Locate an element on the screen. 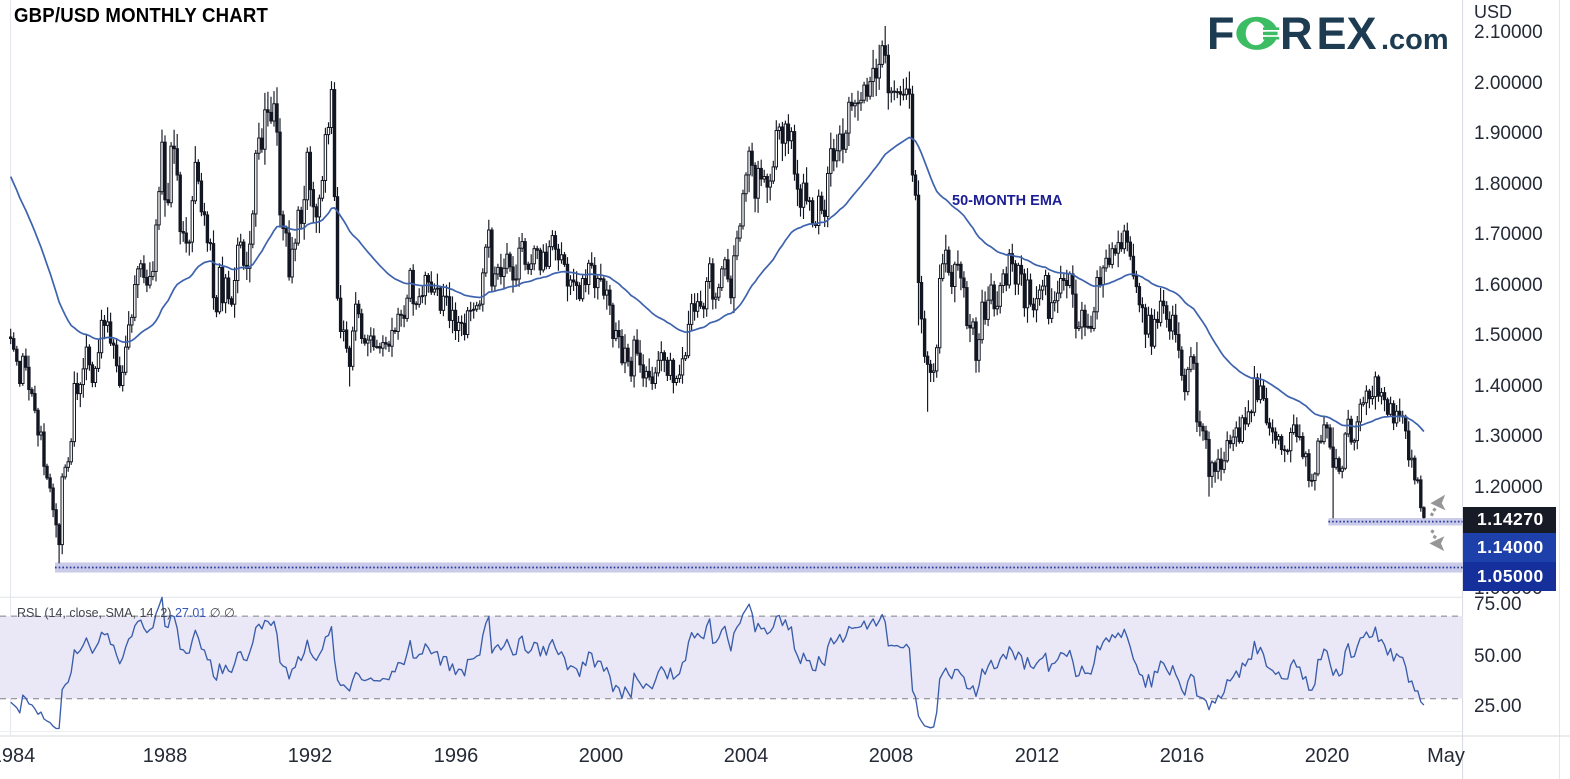  svg-text: E is located at coordinates (1332, 33).